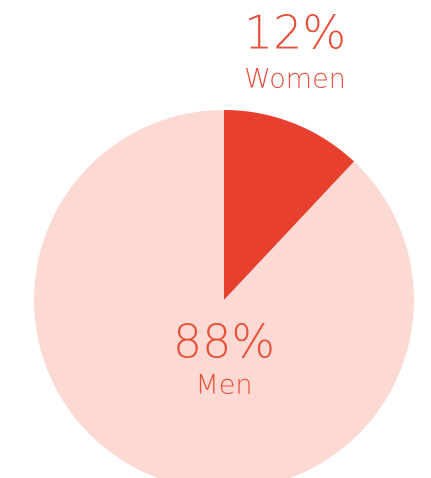  What do you see at coordinates (224, 342) in the screenshot?
I see `value-label: 88%` at bounding box center [224, 342].